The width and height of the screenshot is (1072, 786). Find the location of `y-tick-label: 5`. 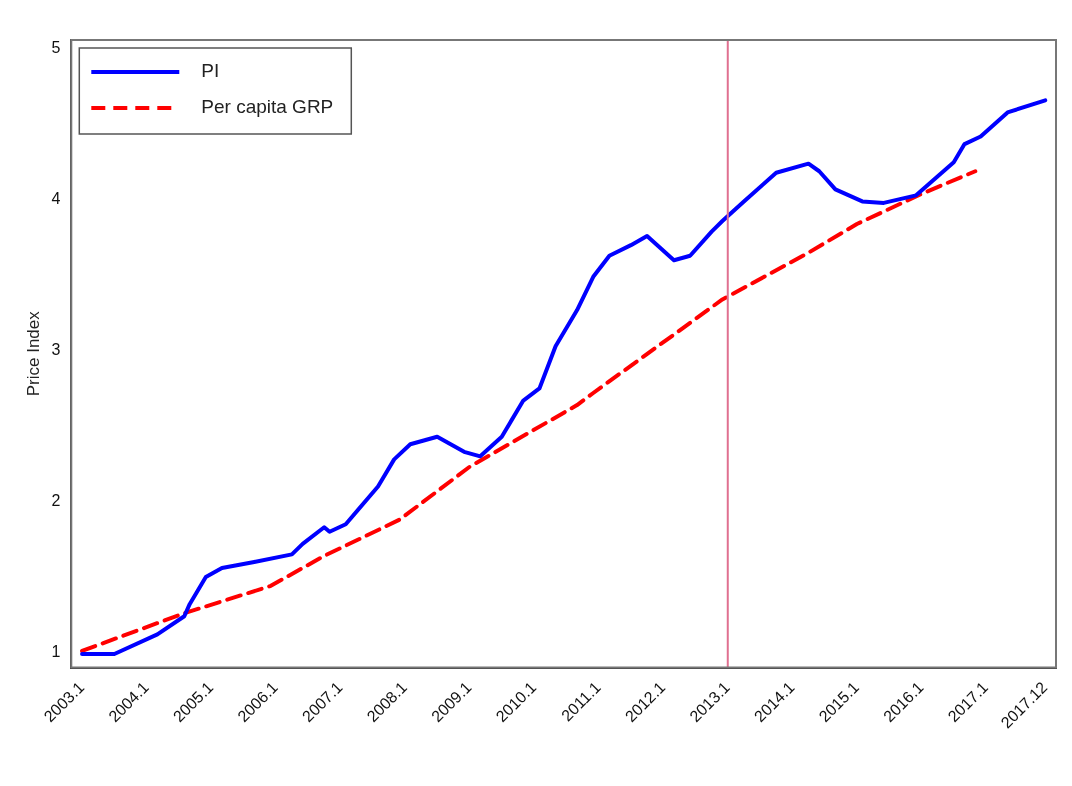

y-tick-label: 5 is located at coordinates (56, 48).